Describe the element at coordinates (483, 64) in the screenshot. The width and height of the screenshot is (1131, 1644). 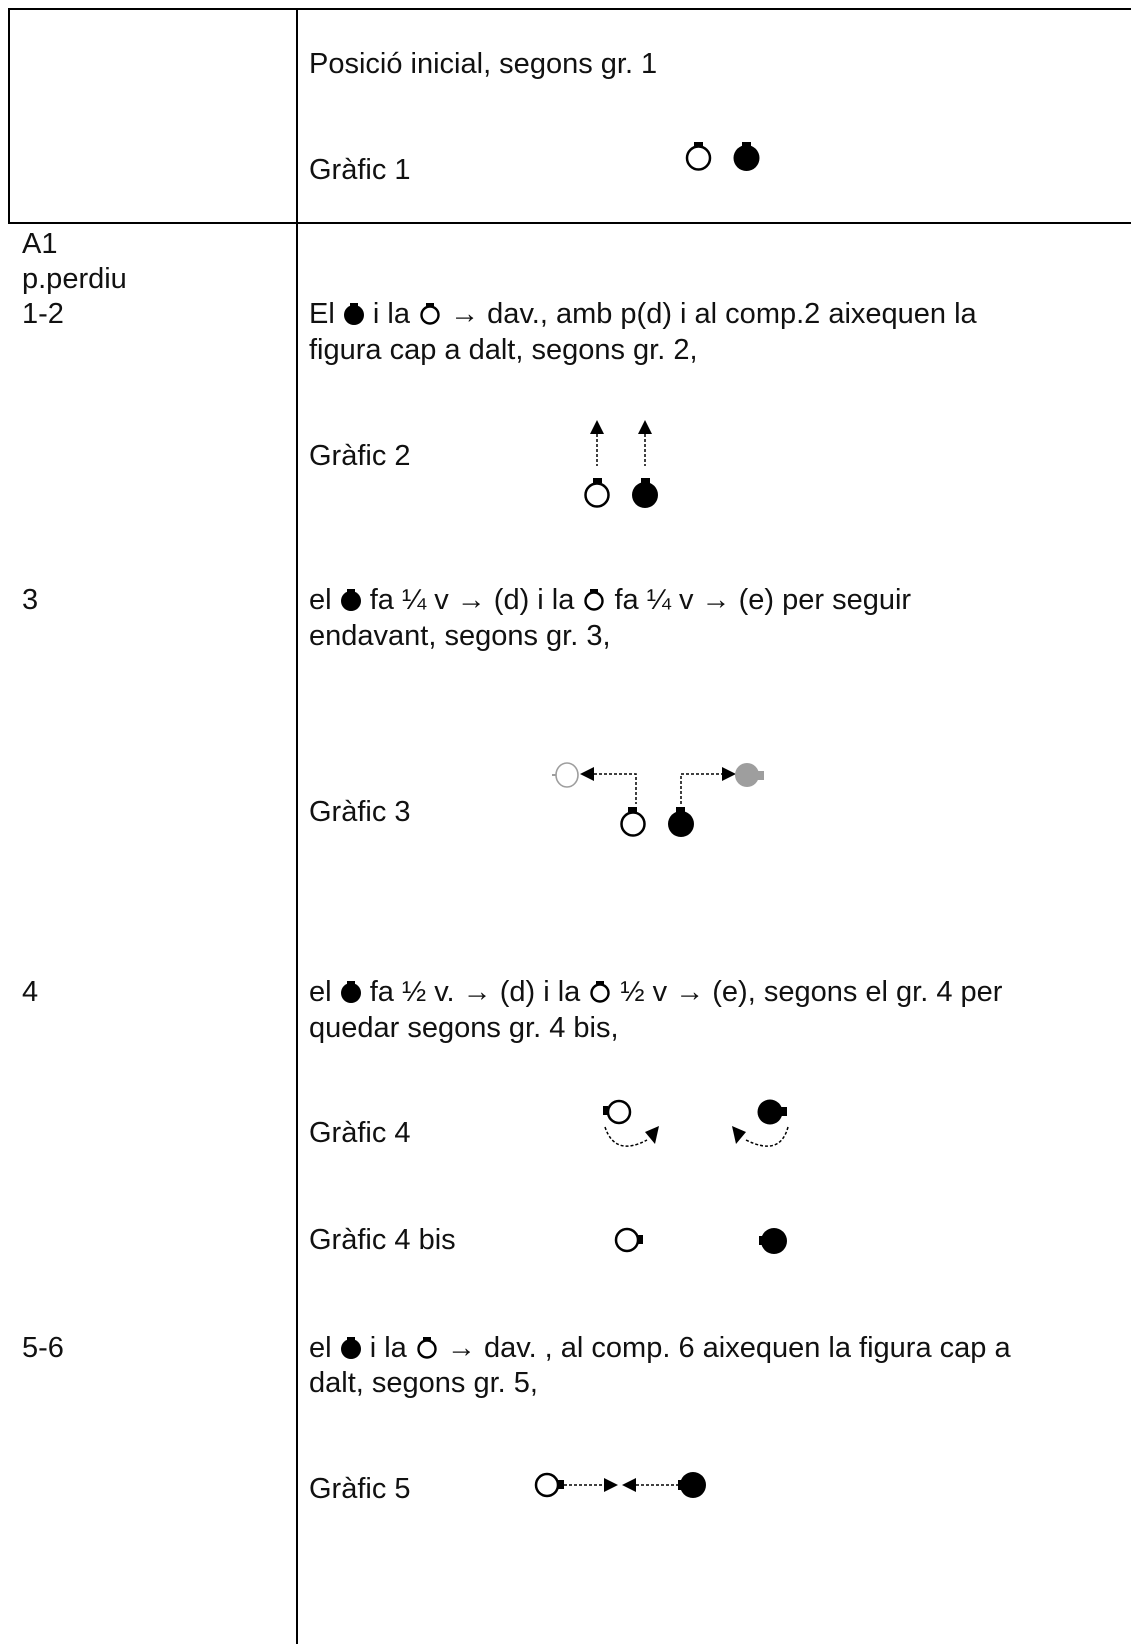
I see `intro-paragraph: Posició inicial, segons gr. 1` at that location.